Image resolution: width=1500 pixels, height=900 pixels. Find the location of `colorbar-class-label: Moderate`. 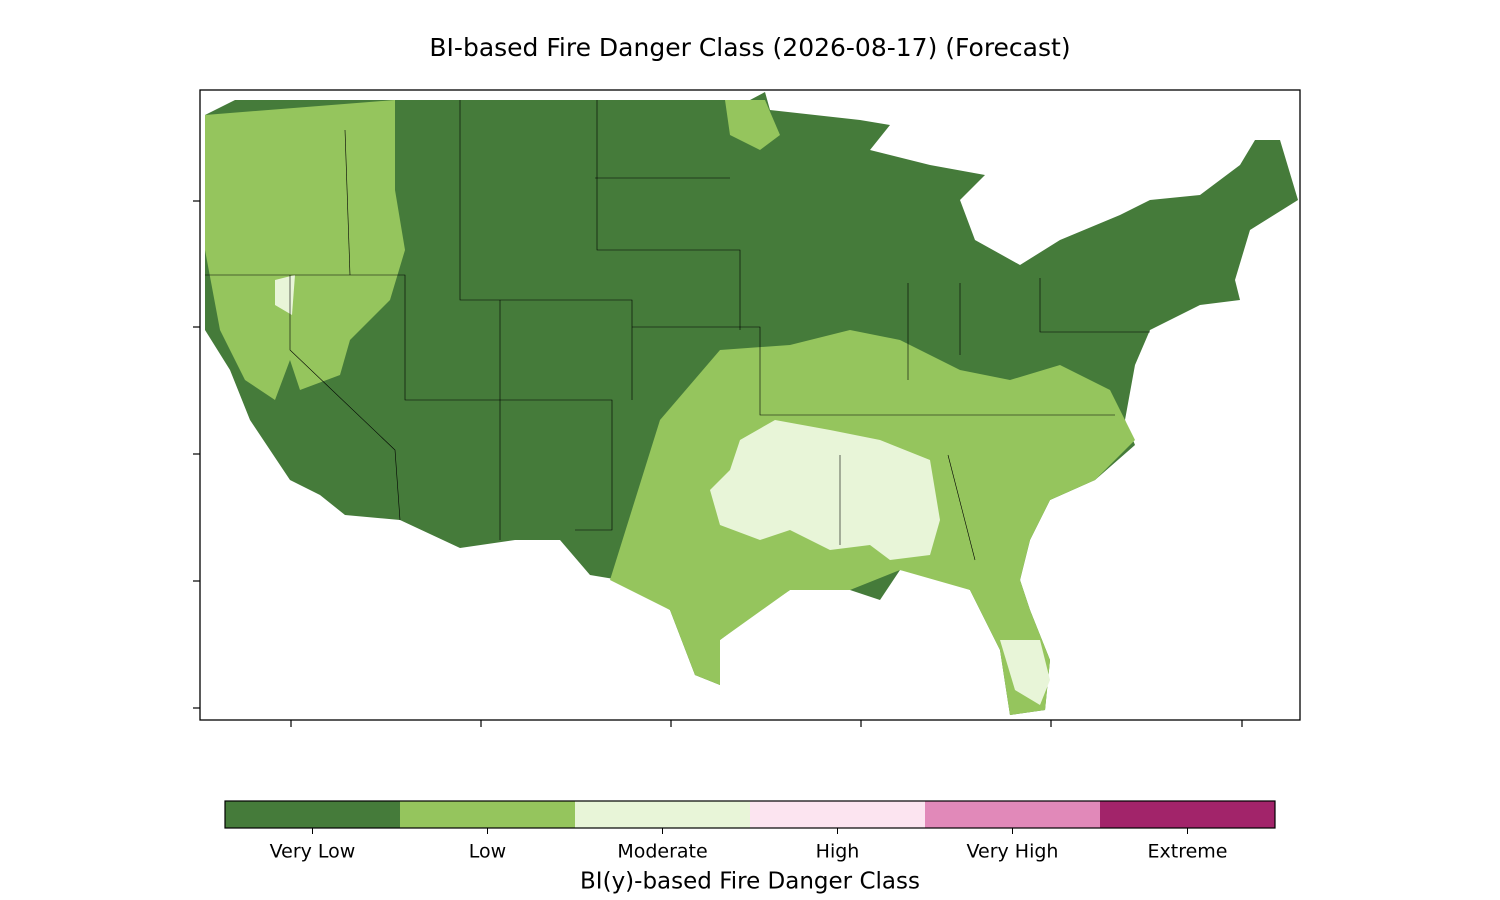

colorbar-class-label: Moderate is located at coordinates (662, 852).